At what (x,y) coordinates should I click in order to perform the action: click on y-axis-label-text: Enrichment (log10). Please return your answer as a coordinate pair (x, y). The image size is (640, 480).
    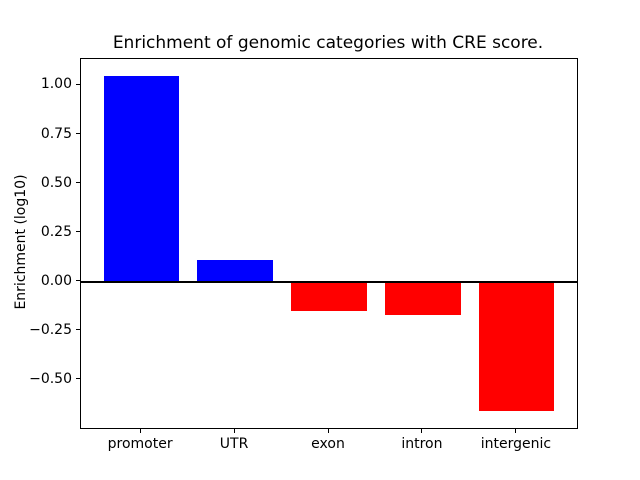
    Looking at the image, I should click on (21, 242).